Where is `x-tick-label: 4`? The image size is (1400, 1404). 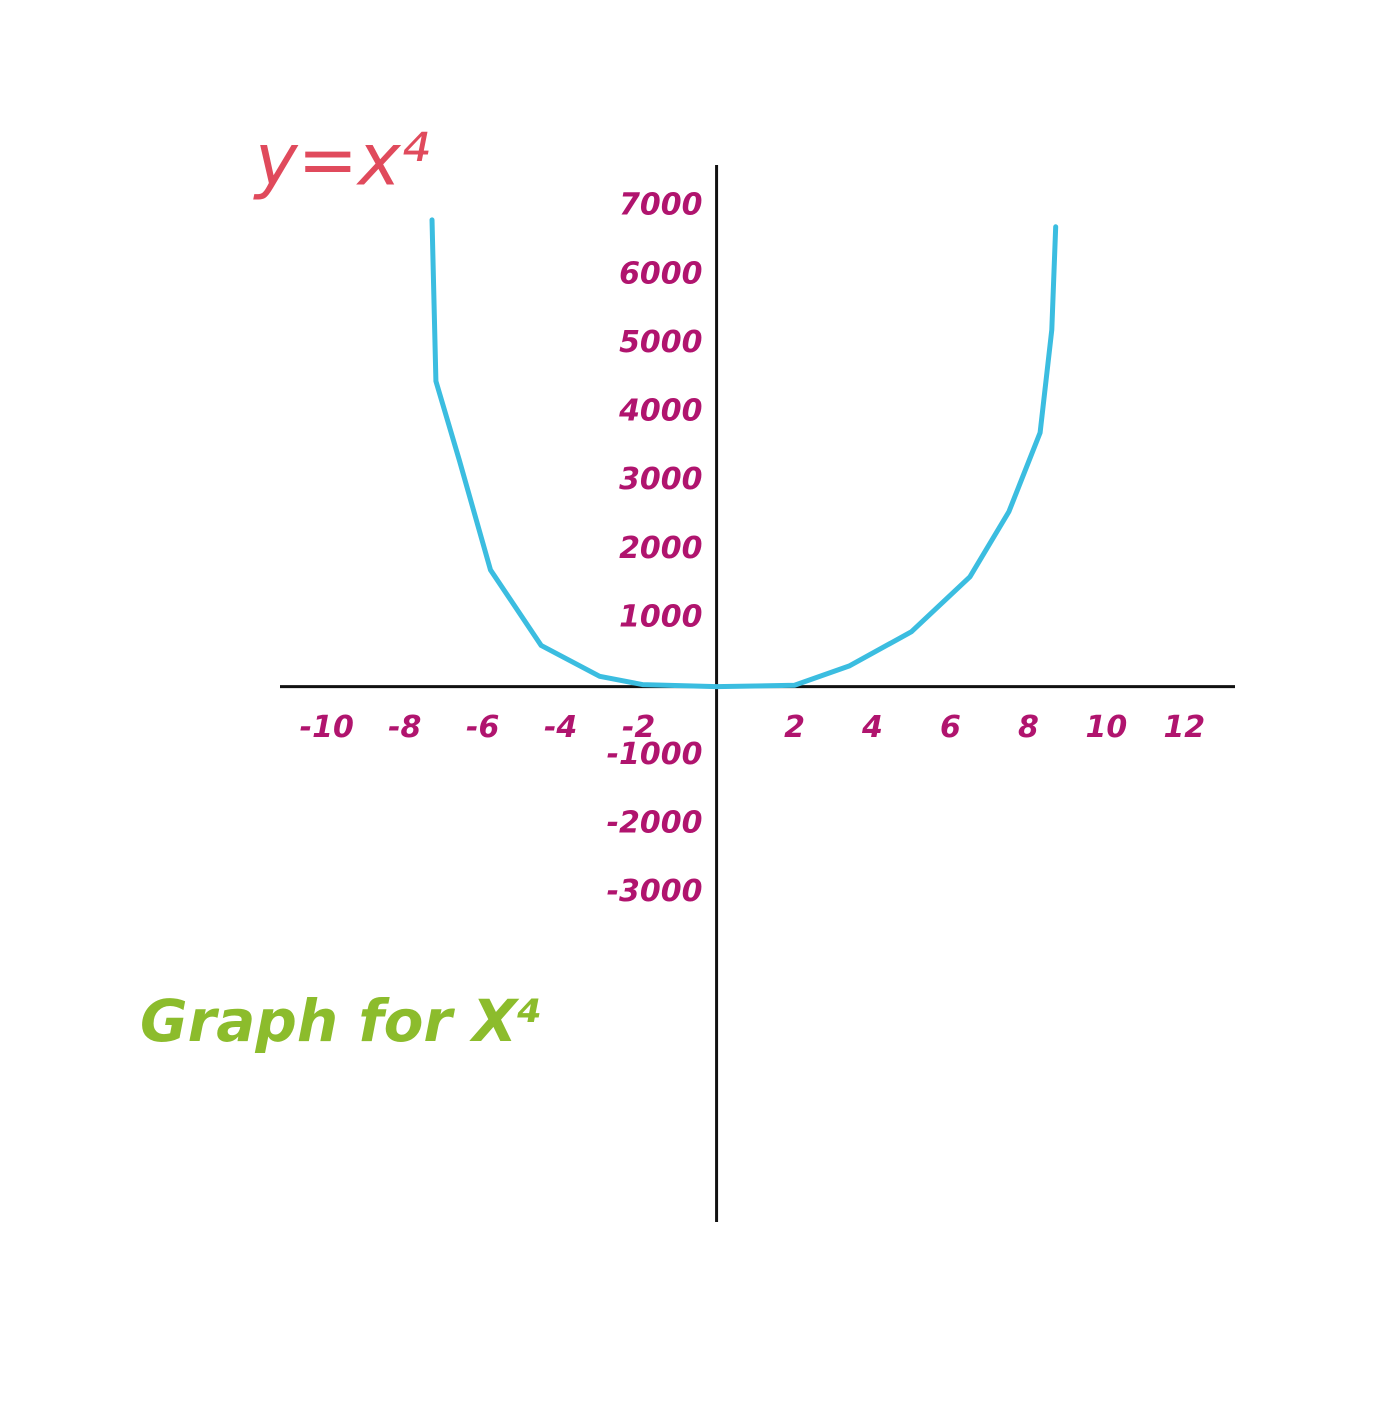 x-tick-label: 4 is located at coordinates (872, 727).